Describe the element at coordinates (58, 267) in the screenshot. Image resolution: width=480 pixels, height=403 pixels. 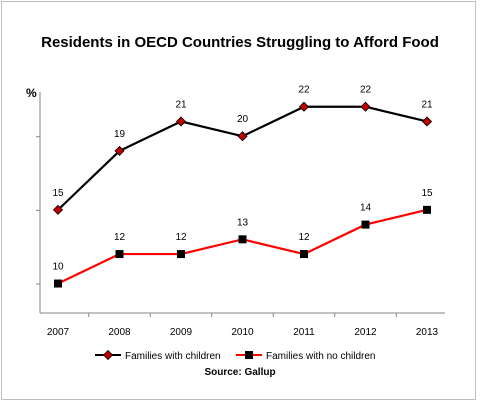
I see `data-label: 10` at that location.